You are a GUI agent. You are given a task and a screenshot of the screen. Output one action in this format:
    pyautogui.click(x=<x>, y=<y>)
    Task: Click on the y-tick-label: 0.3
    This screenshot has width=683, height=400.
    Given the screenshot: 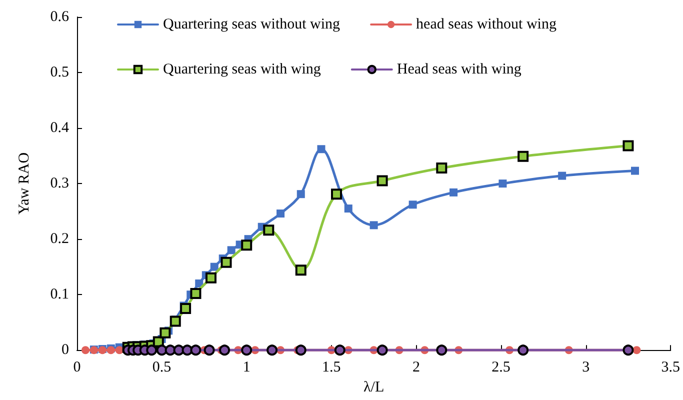 What is the action you would take?
    pyautogui.click(x=59, y=184)
    